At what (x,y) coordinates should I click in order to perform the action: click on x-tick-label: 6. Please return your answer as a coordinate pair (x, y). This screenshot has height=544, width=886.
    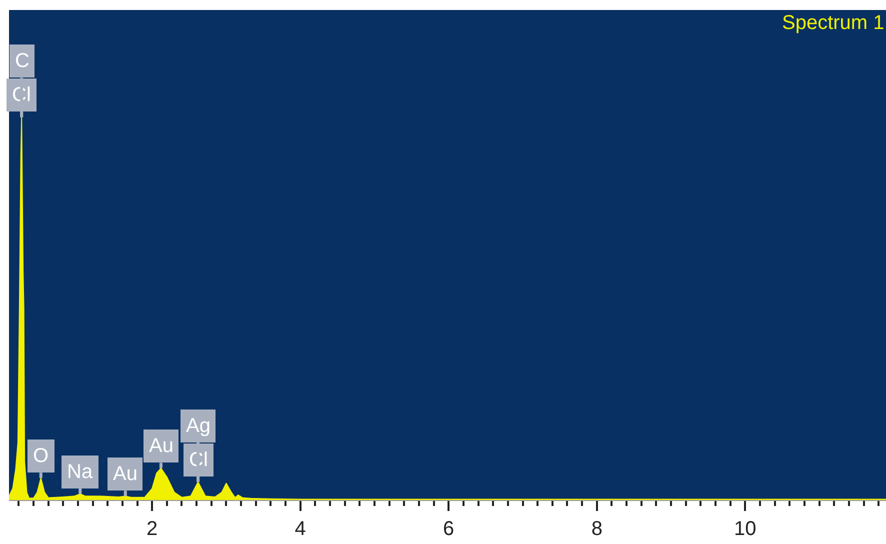
    Looking at the image, I should click on (448, 529).